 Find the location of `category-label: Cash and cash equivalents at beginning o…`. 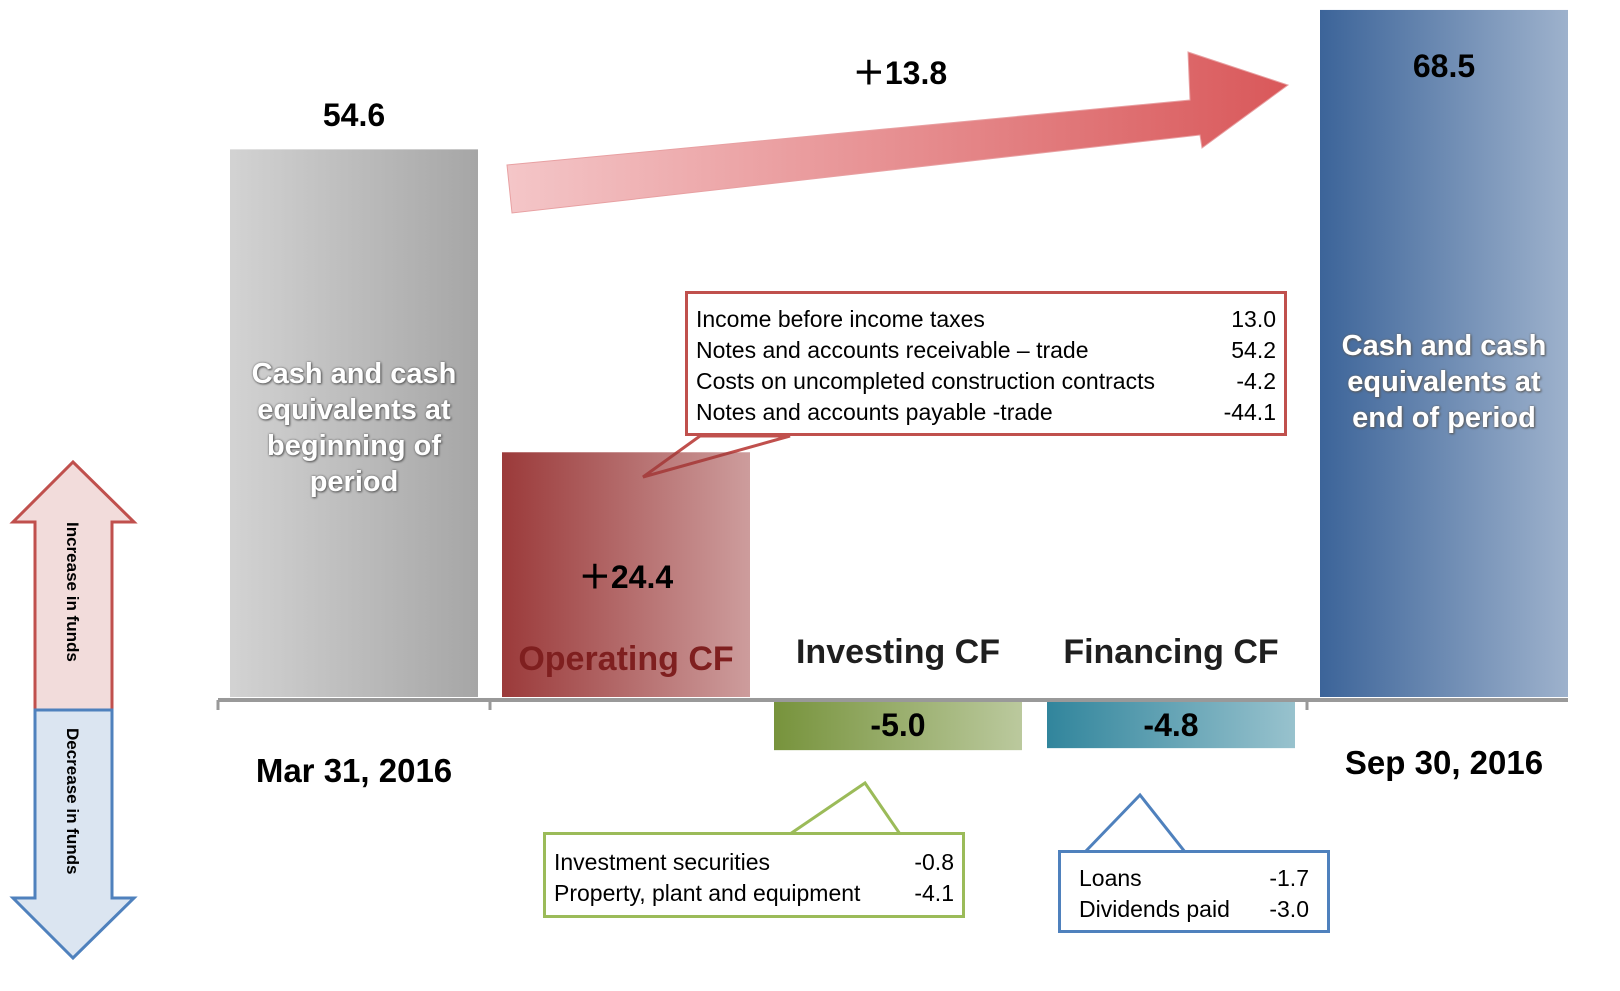

category-label: Cash and cash equivalents at beginning o… is located at coordinates (354, 428).